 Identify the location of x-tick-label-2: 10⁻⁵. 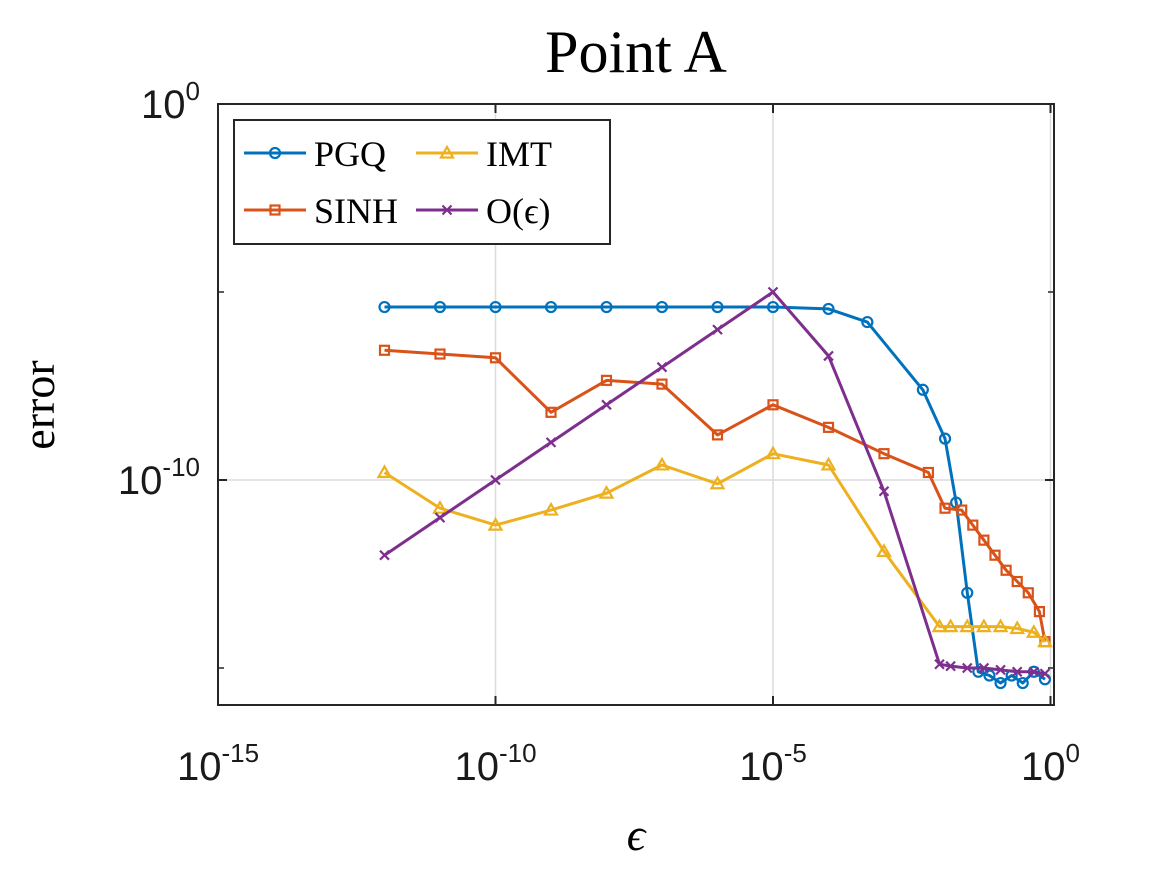
(773, 763).